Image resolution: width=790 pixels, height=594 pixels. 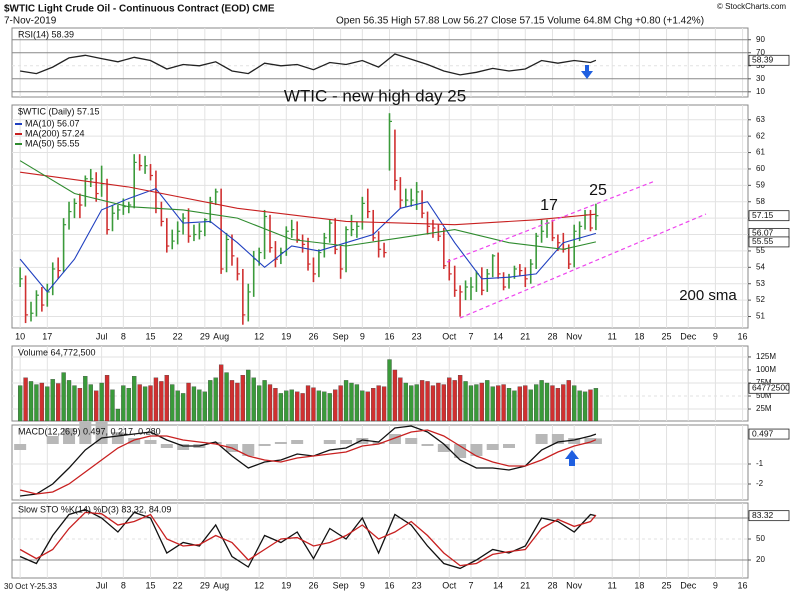 I want to click on y-tick-label: 75M, so click(x=764, y=382).